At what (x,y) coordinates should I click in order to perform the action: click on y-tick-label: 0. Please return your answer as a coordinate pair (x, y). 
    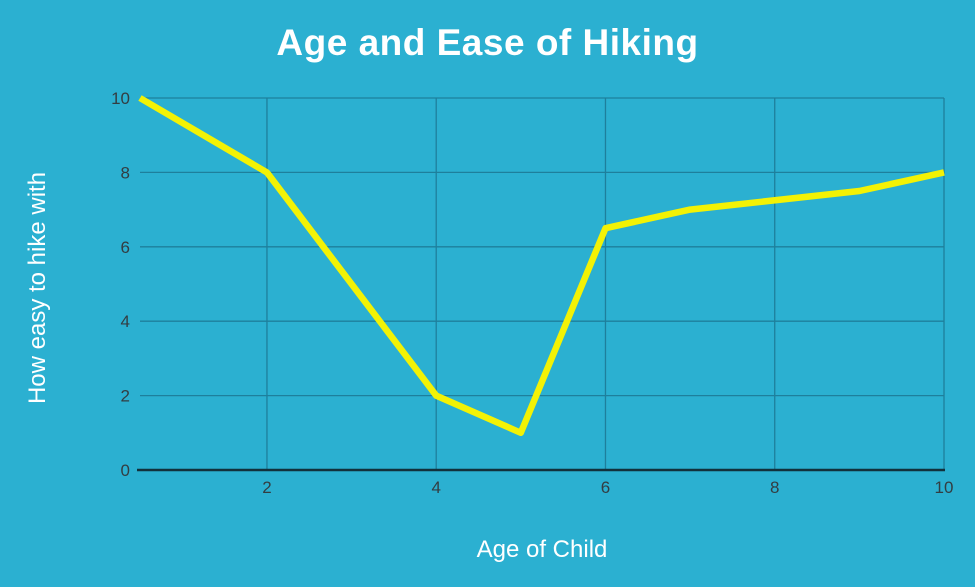
    Looking at the image, I should click on (125, 470).